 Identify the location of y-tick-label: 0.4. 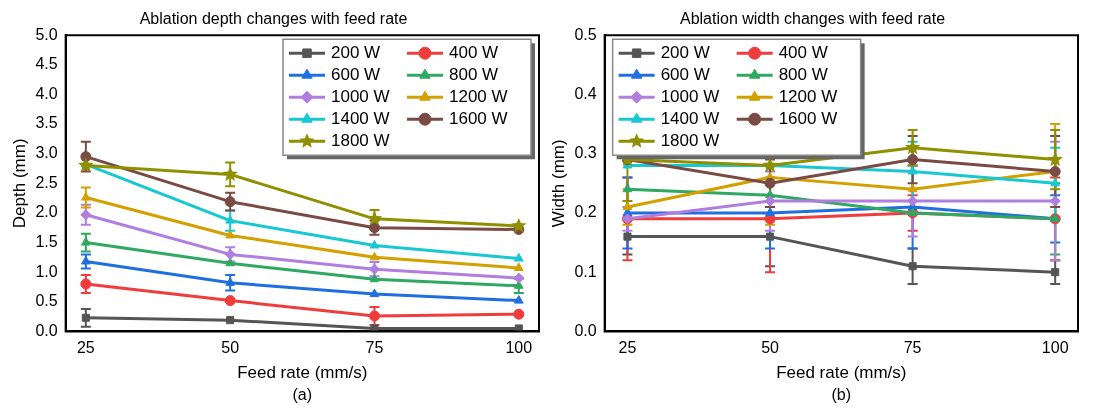
(585, 93).